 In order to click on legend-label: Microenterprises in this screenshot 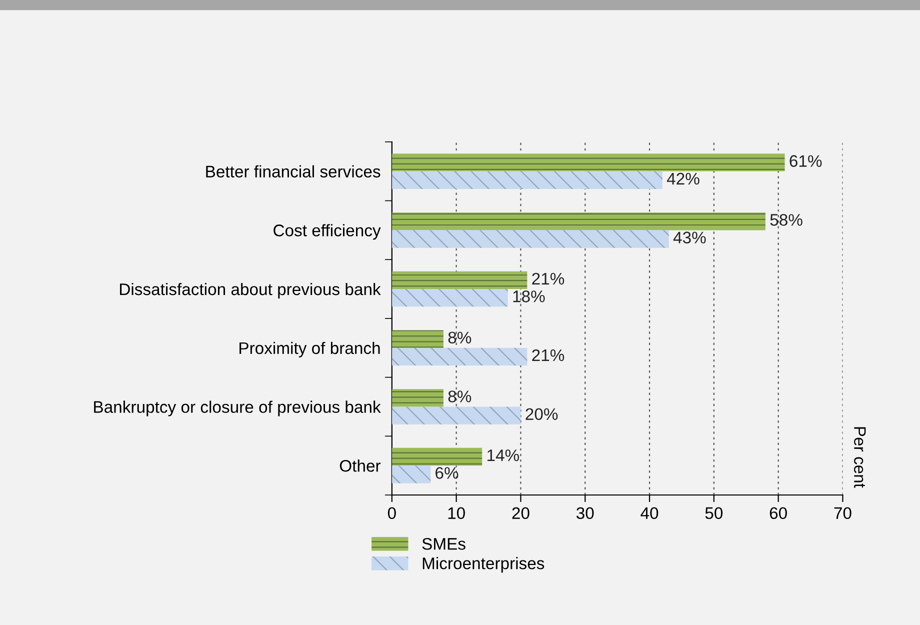, I will do `click(483, 565)`.